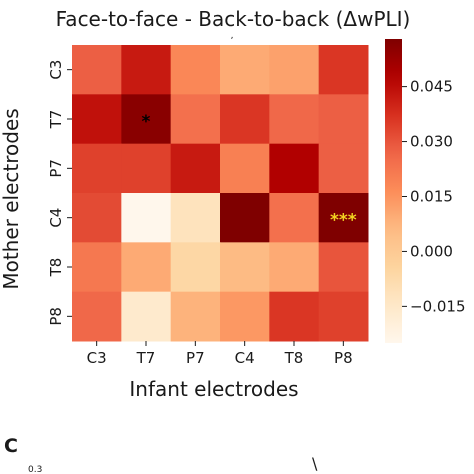 The width and height of the screenshot is (474, 474). I want to click on colorbar-tick-label: 0.045, so click(431, 87).